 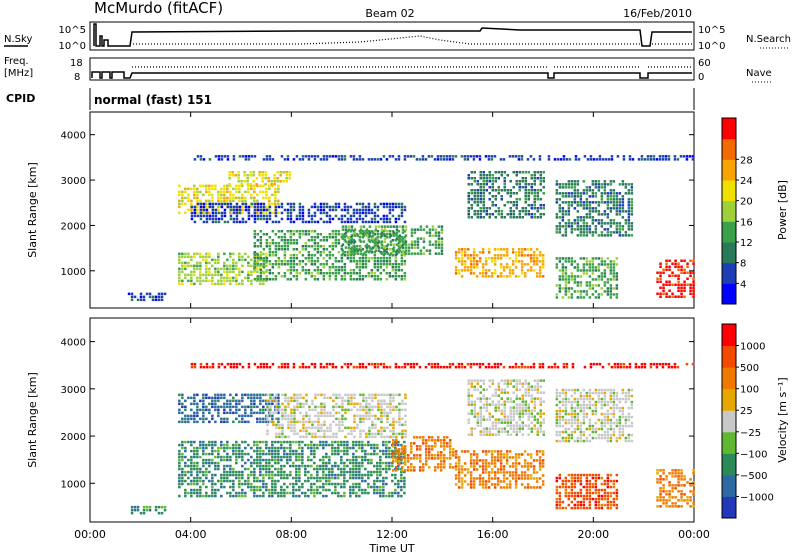 What do you see at coordinates (701, 77) in the screenshot?
I see `freq-right-tick-lo: 0` at bounding box center [701, 77].